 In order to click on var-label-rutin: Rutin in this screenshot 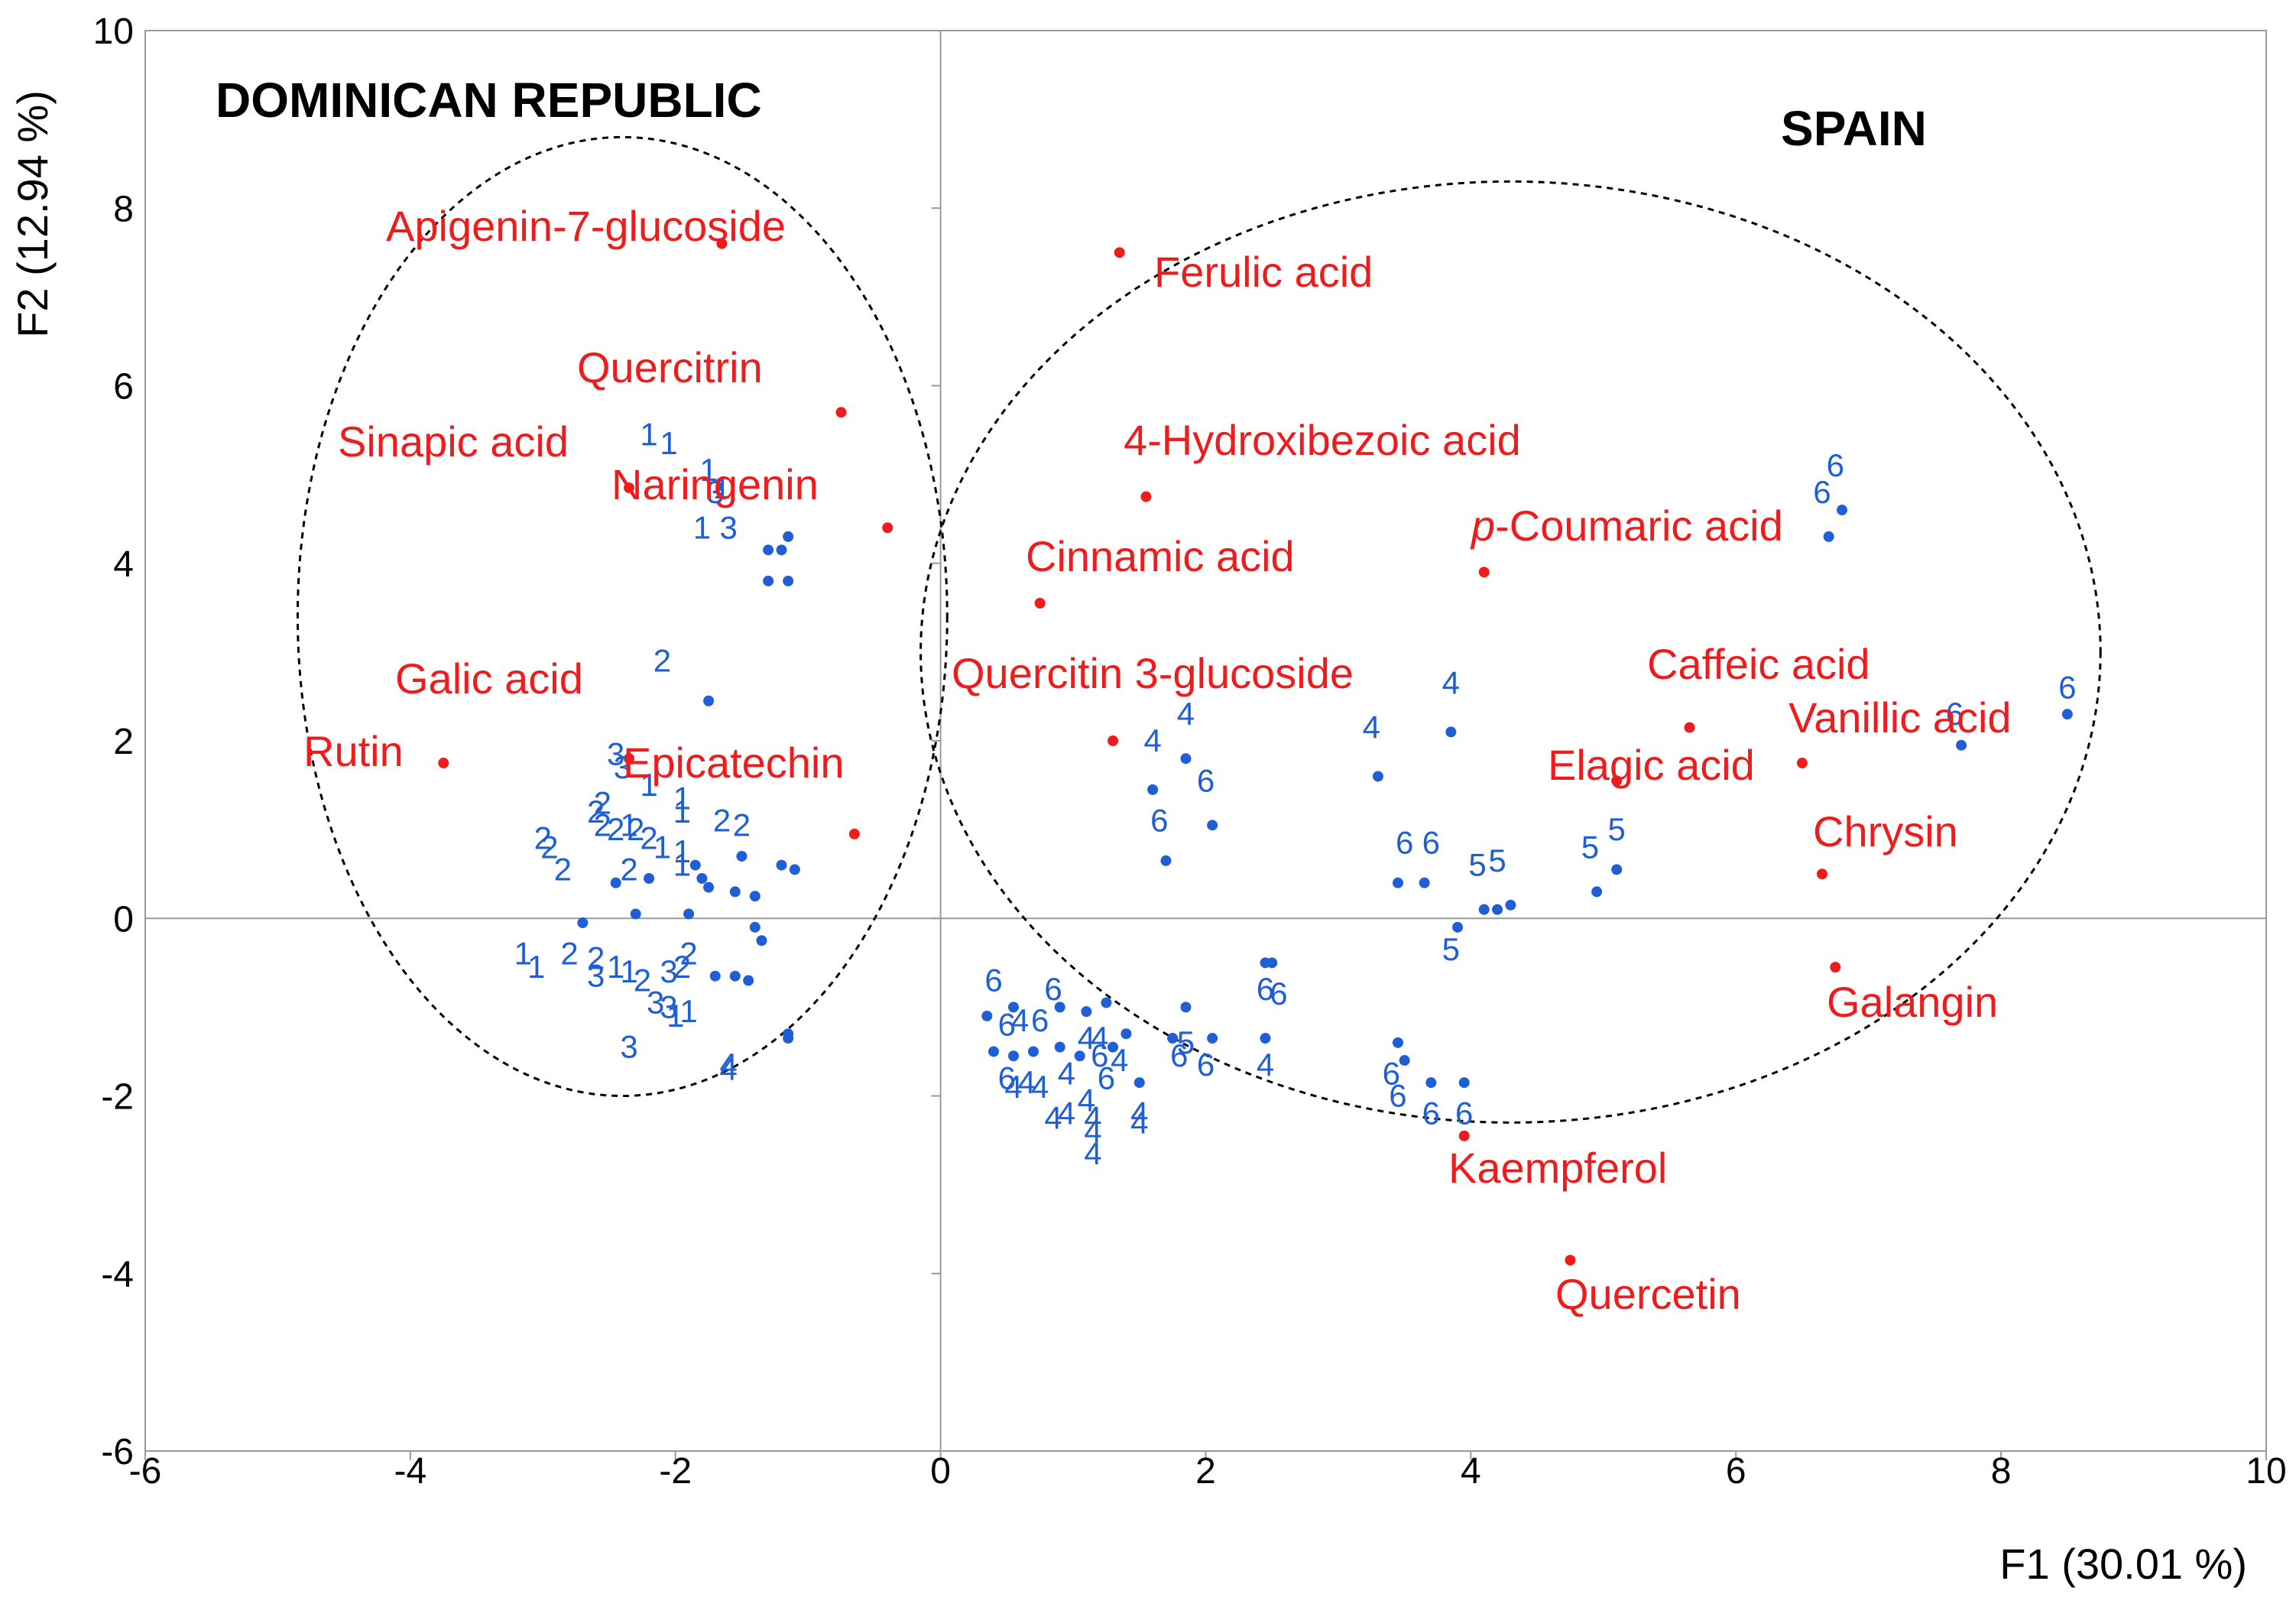, I will do `click(353, 751)`.